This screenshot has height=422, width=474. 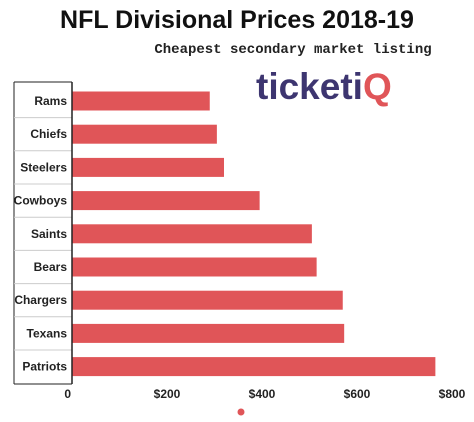 I want to click on bar-bears, so click(x=194, y=267).